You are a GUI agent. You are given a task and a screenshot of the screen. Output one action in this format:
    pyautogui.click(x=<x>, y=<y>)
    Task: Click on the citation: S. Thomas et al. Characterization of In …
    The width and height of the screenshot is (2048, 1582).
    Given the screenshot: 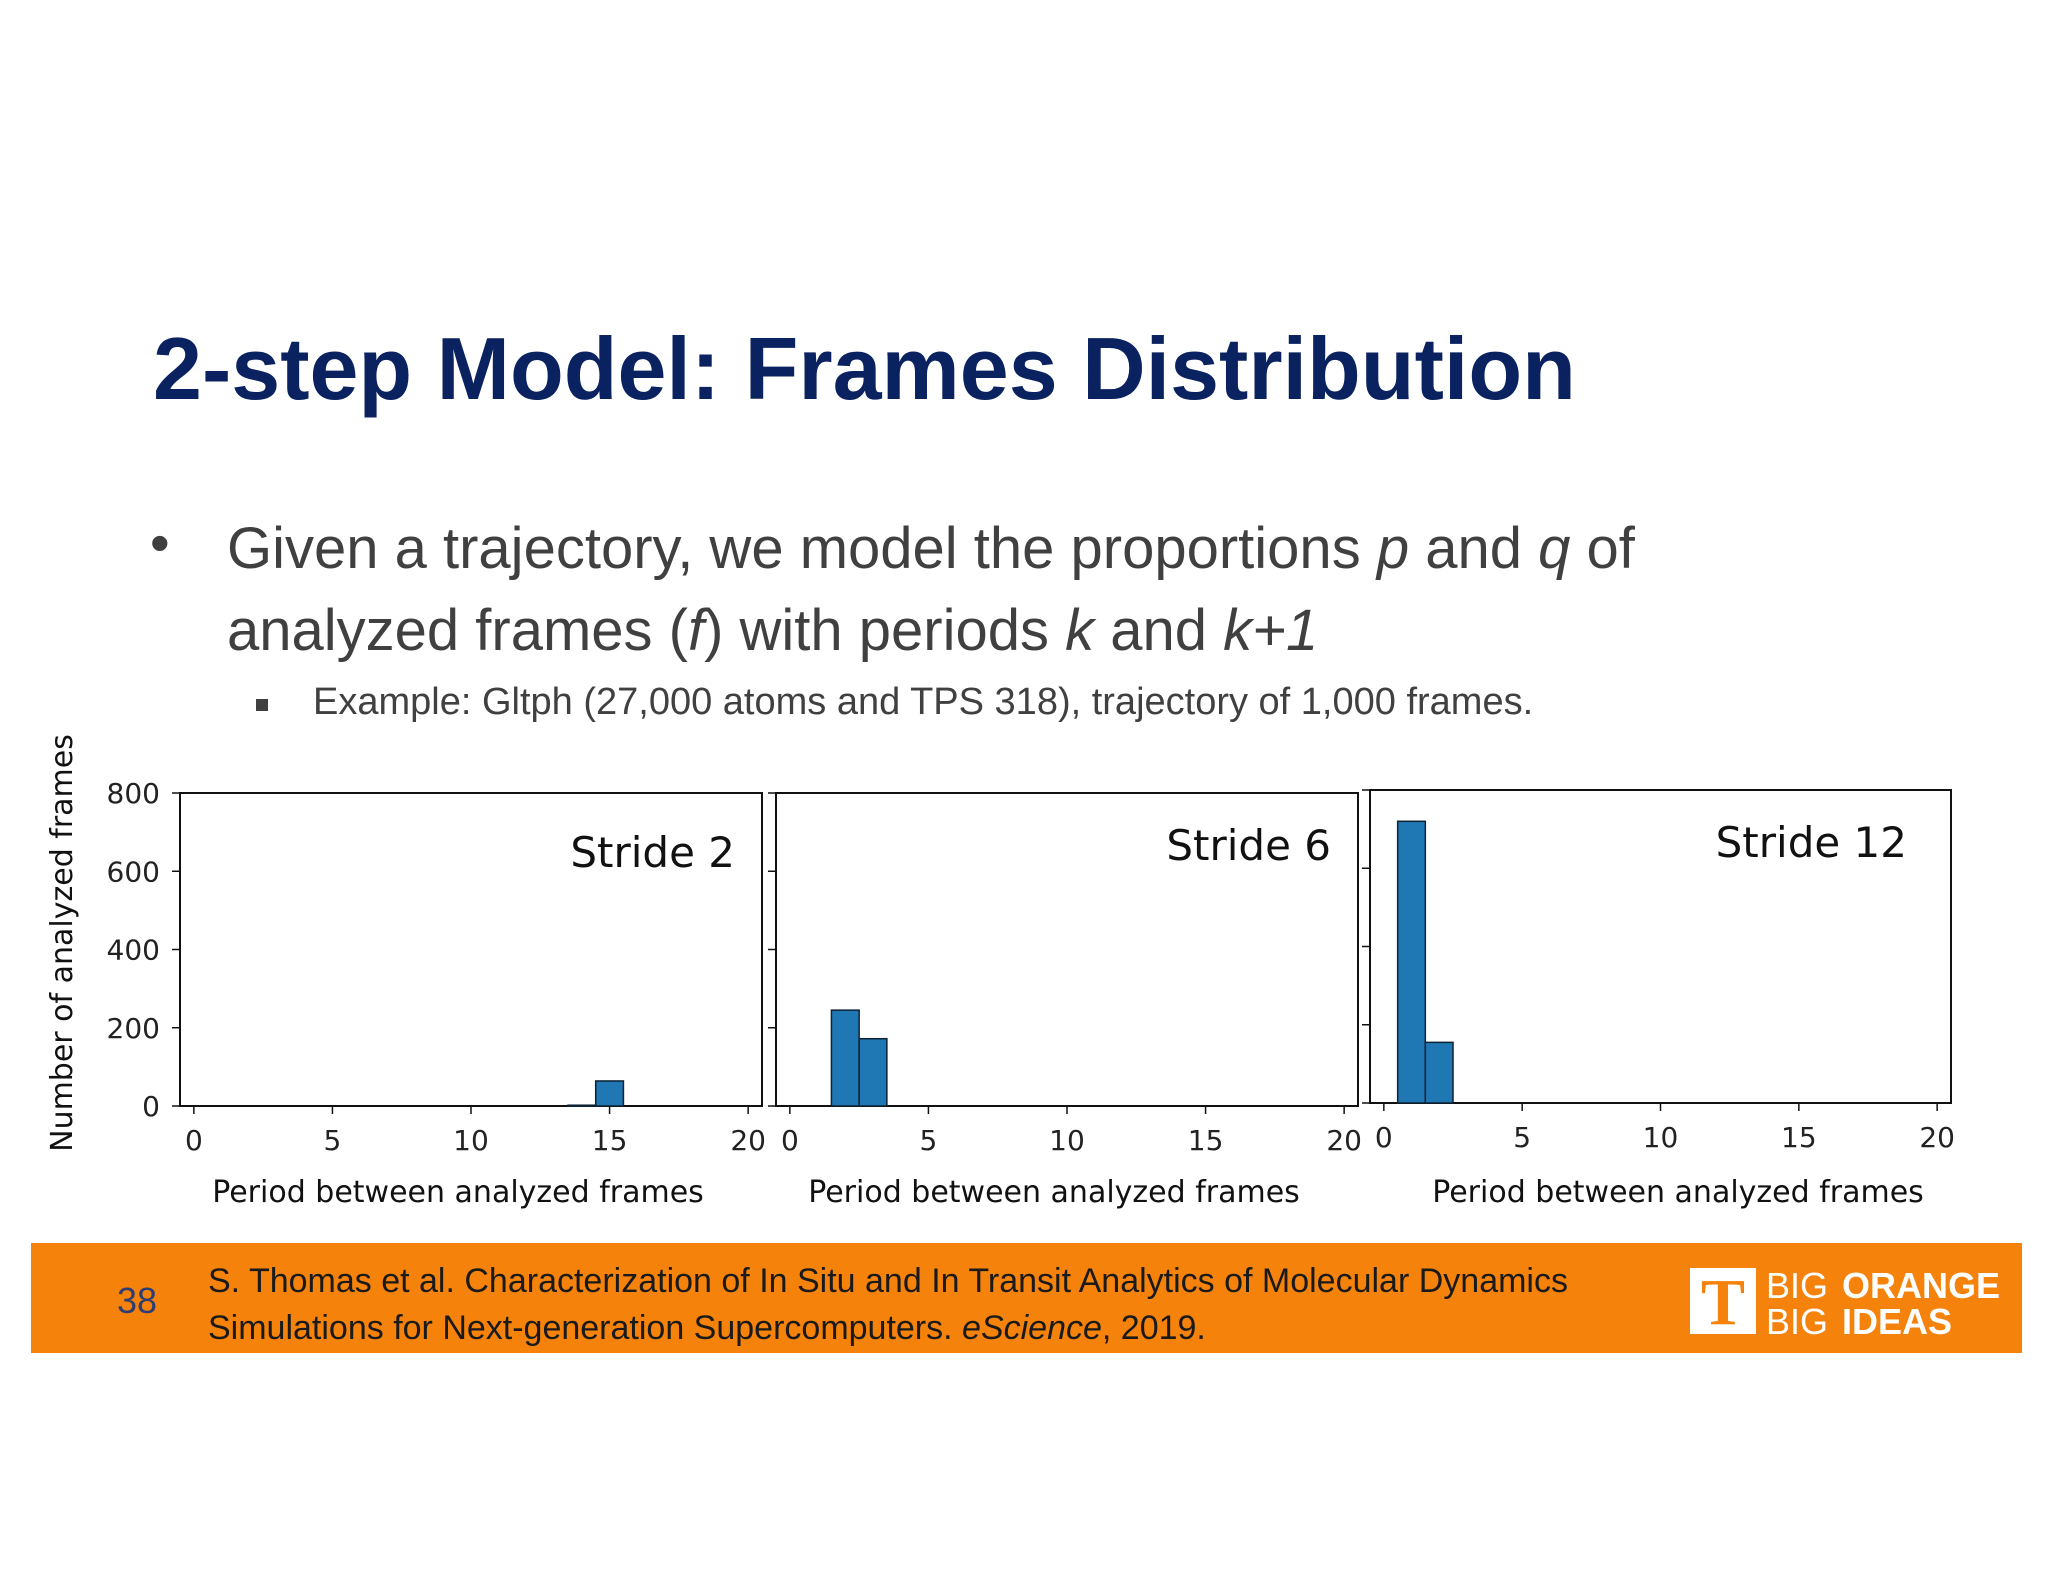 What is the action you would take?
    pyautogui.click(x=933, y=1305)
    